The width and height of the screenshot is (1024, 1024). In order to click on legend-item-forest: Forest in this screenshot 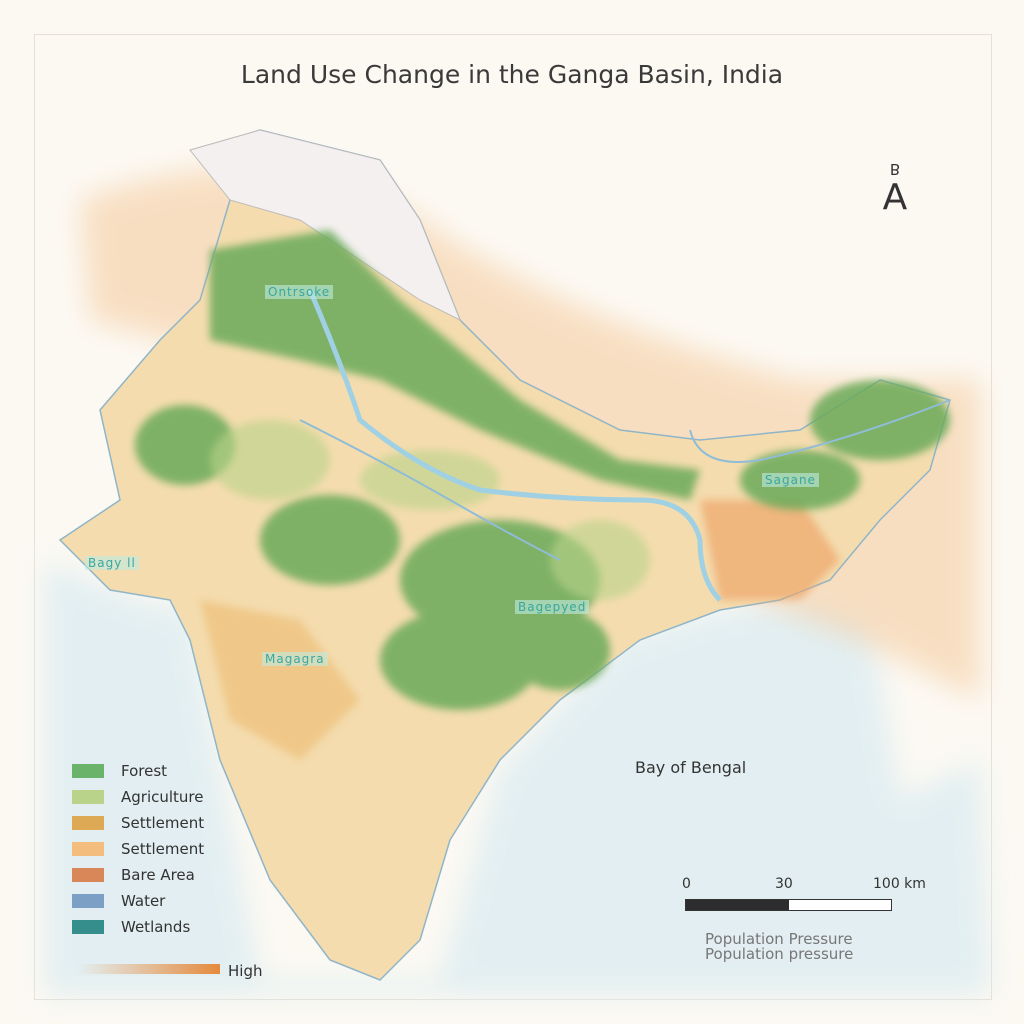, I will do `click(138, 771)`.